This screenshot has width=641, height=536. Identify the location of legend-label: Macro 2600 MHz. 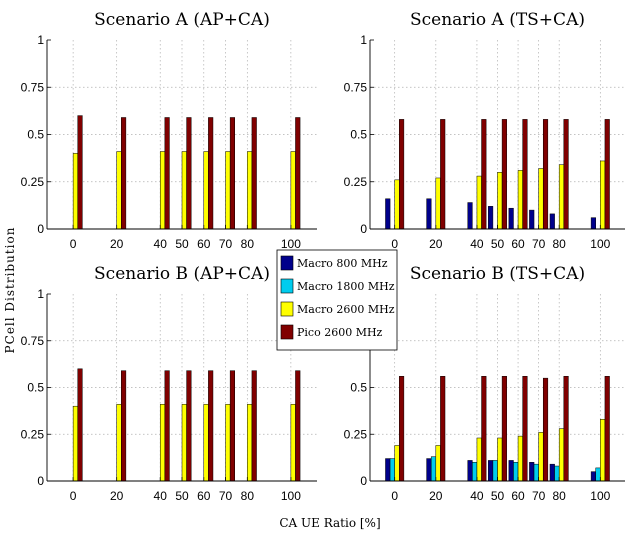
(346, 309).